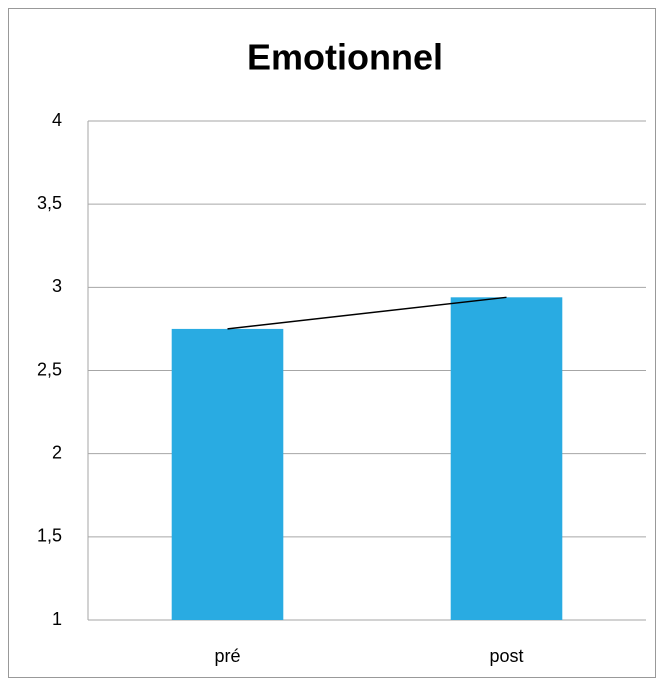 The width and height of the screenshot is (664, 682). What do you see at coordinates (57, 452) in the screenshot?
I see `y-tick-label: 2` at bounding box center [57, 452].